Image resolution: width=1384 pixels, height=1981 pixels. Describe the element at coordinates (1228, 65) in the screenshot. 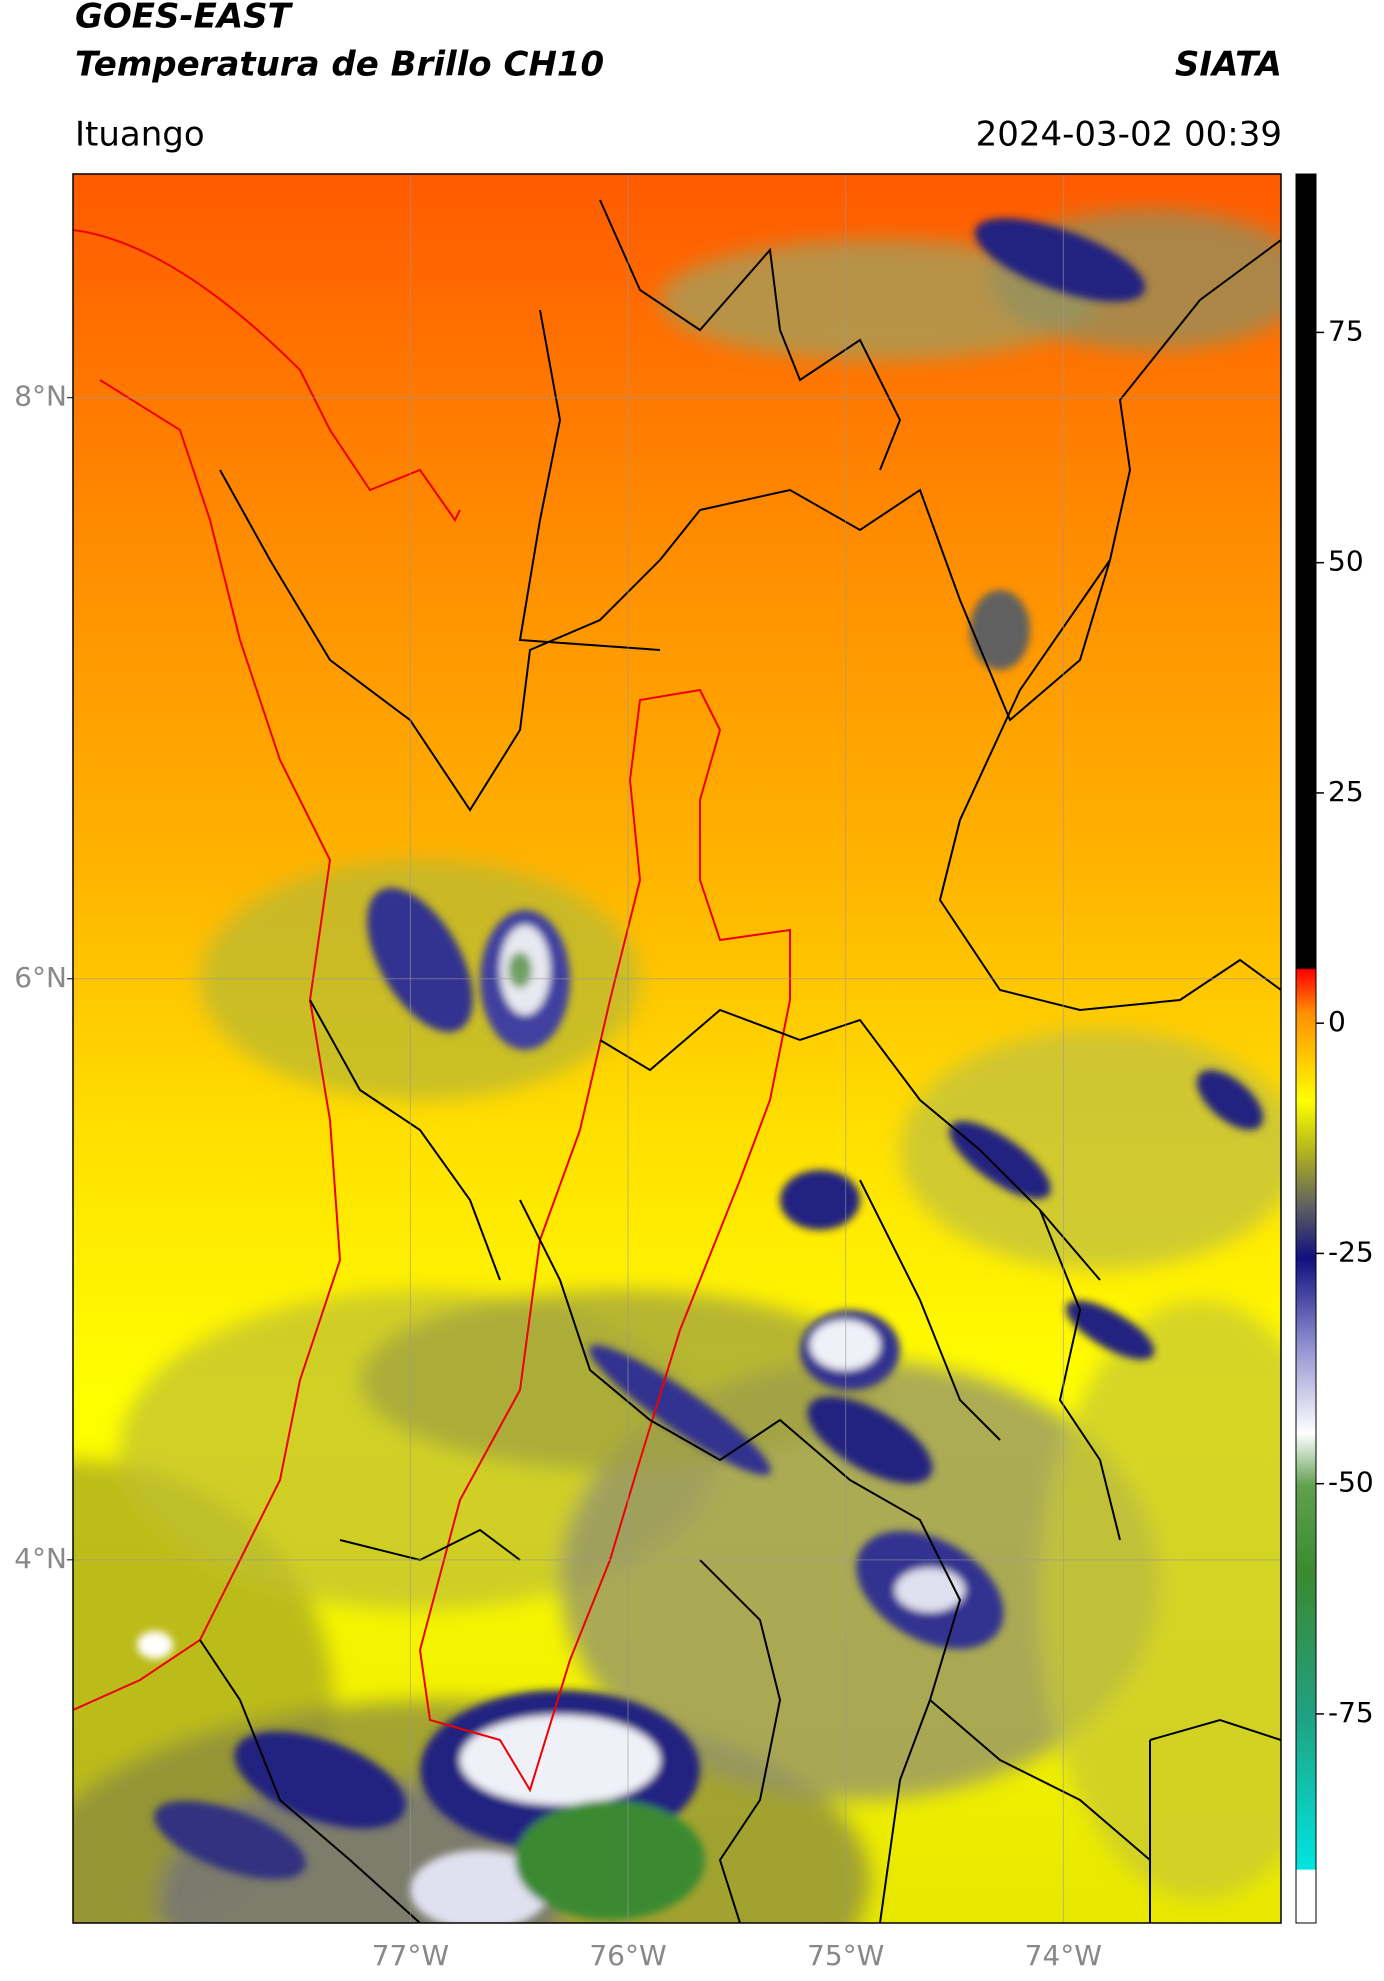

I see `source: SIATA` at that location.